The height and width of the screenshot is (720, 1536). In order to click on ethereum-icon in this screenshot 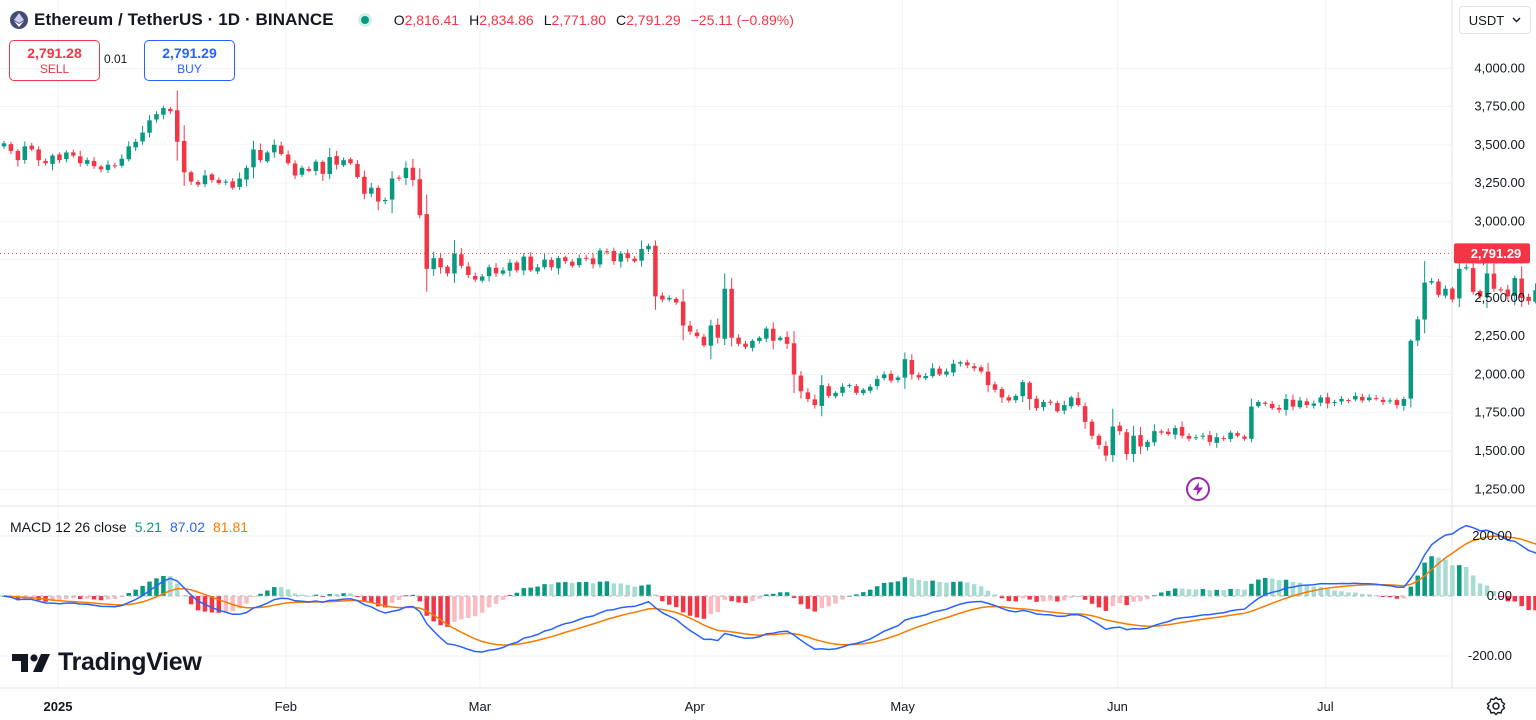, I will do `click(19, 20)`.